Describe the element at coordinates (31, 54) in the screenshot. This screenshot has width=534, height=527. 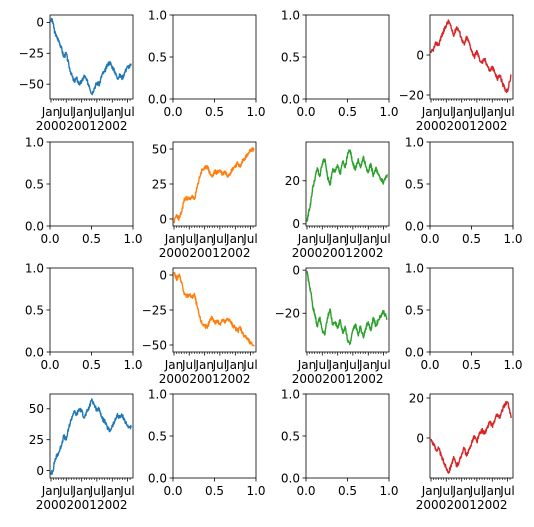
I see `y-tick-label: −25` at that location.